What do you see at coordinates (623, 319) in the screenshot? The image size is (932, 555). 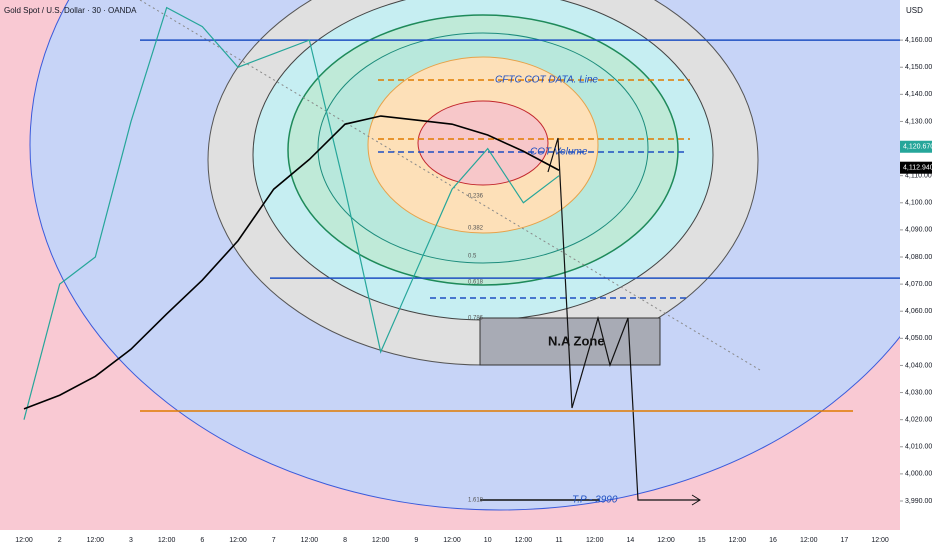 I see `projection-path` at bounding box center [623, 319].